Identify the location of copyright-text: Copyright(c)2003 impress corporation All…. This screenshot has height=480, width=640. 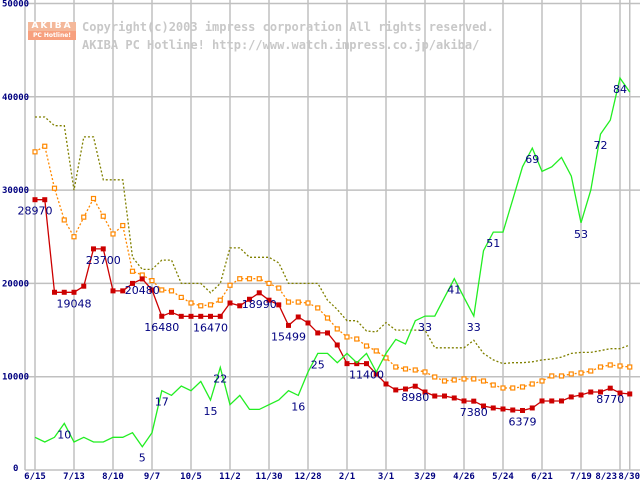
(288, 27).